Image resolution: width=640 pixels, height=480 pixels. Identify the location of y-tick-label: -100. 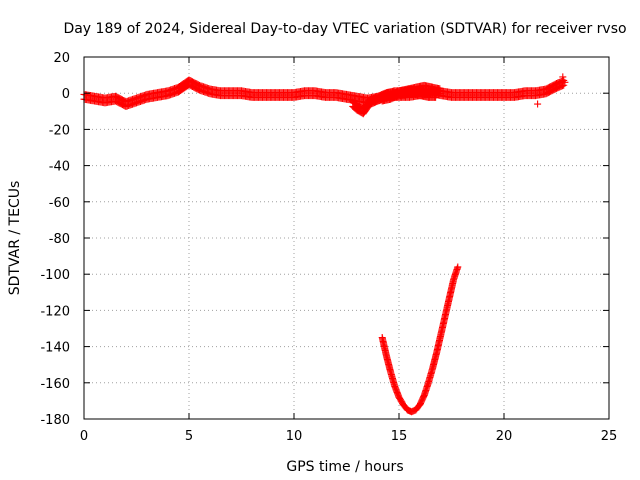
(55, 275).